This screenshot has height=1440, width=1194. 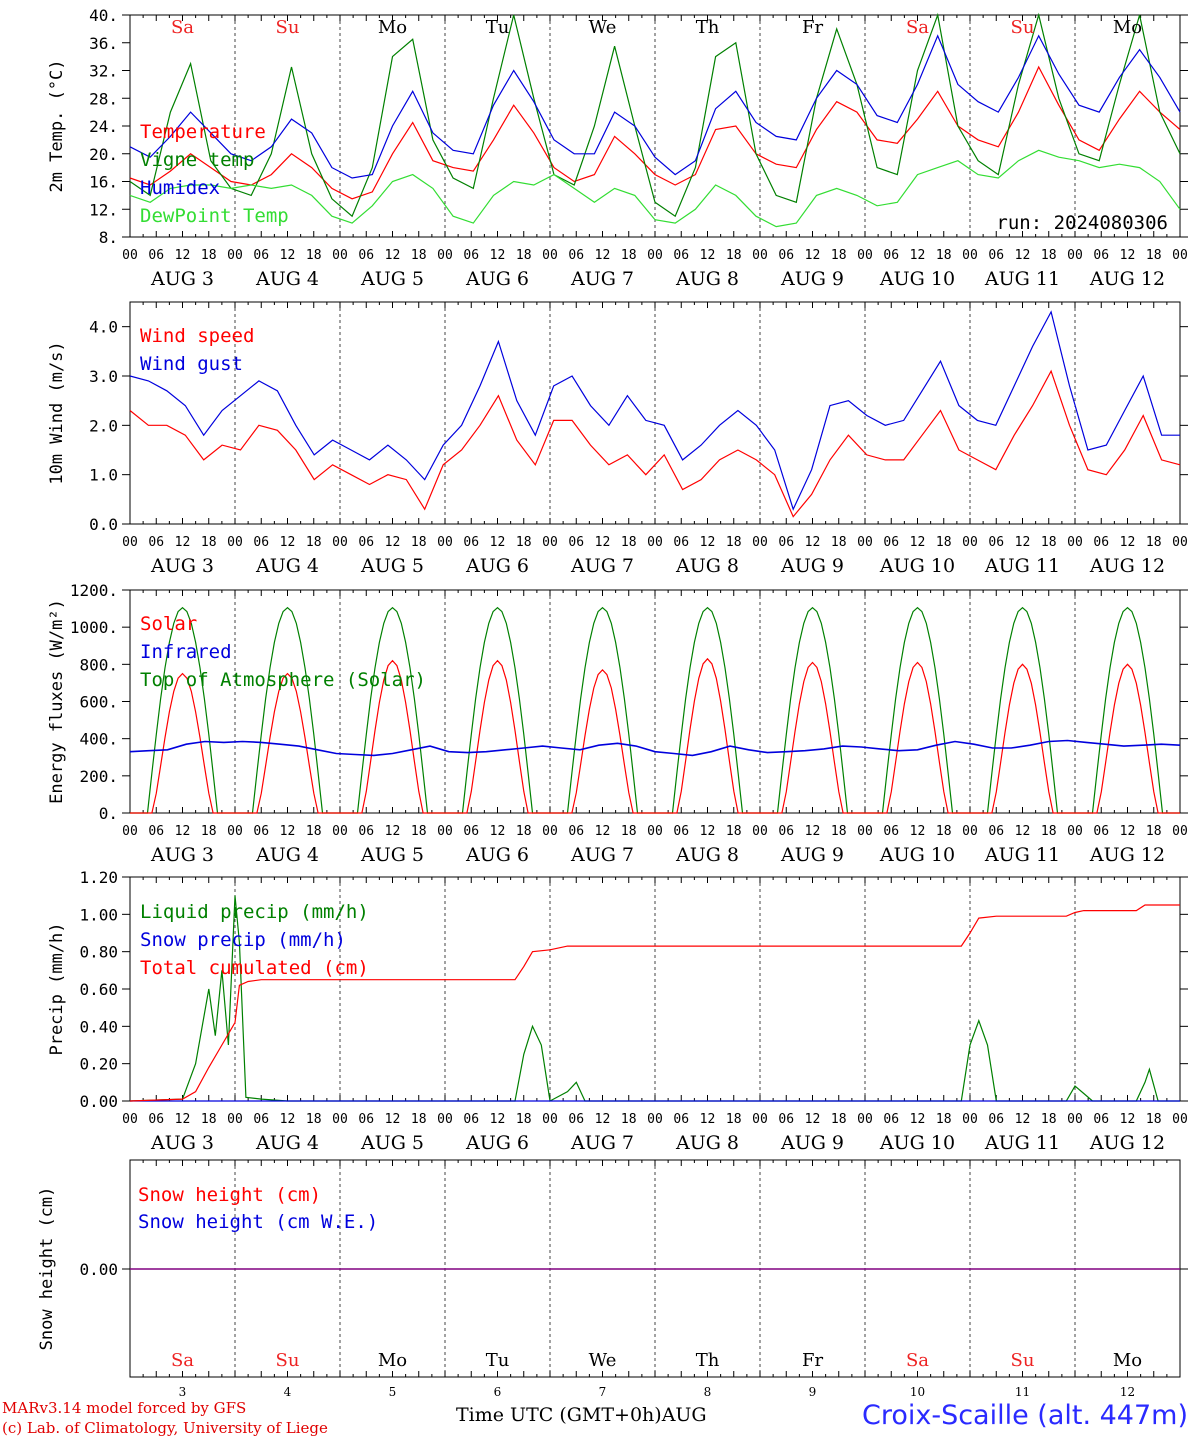 I want to click on panel-3-ylabel: Energy fluxes (W/m²), so click(x=57, y=701).